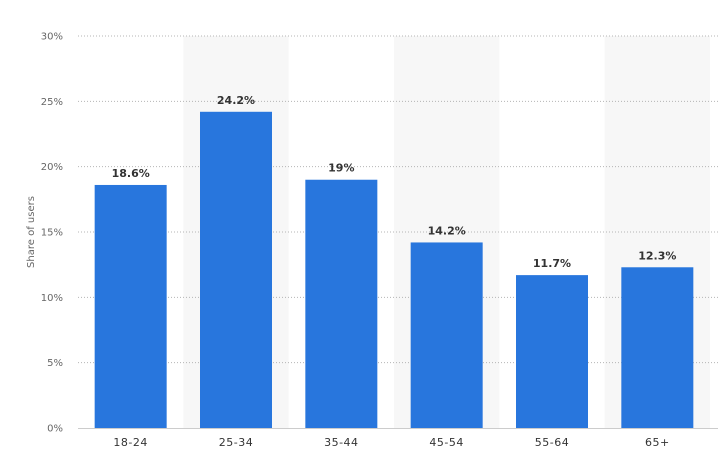  I want to click on data-label-18-24: 18.6%, so click(131, 173).